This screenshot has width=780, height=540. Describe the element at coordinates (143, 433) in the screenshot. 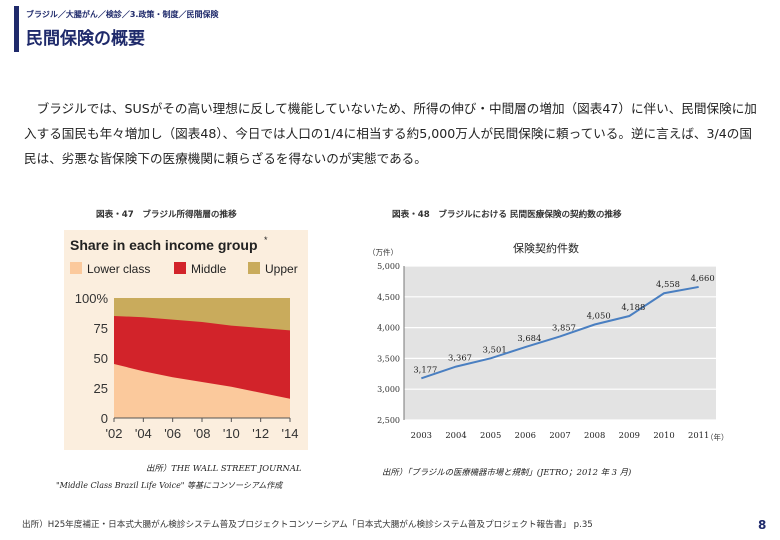

I see `x-tick-label: '04` at that location.